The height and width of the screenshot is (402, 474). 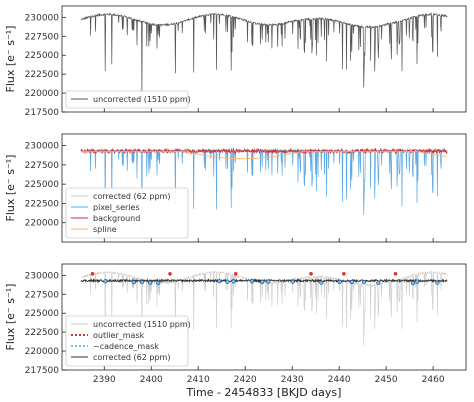 I want to click on x-tick-label: 2450, so click(x=386, y=380).